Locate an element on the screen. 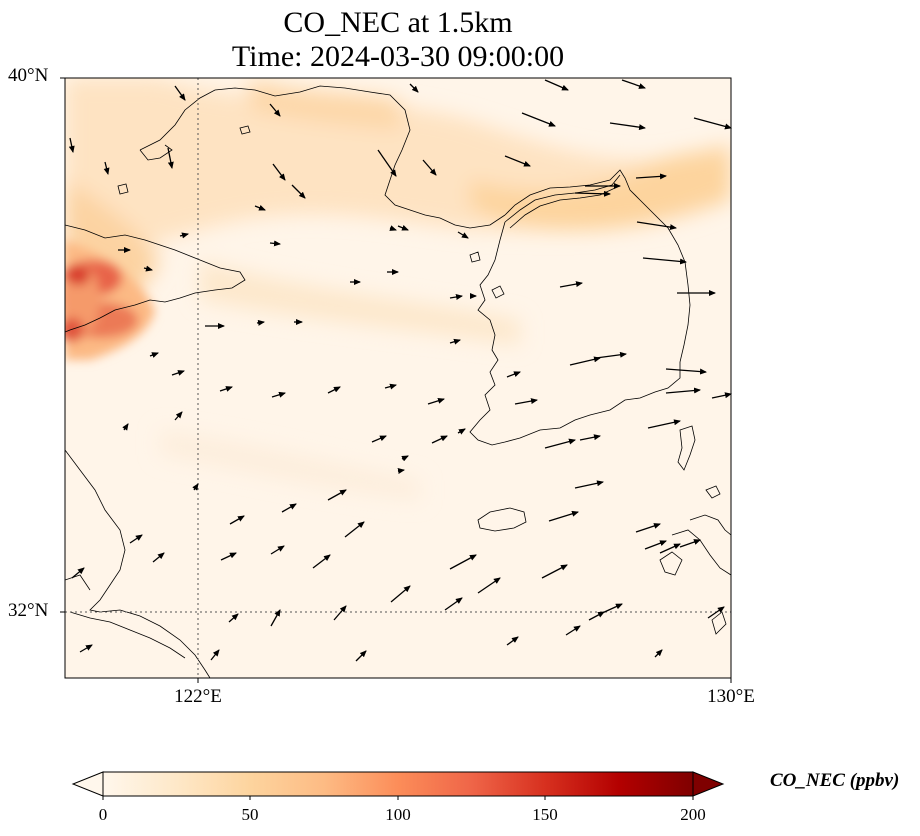 The width and height of the screenshot is (920, 836). lat-tick-label: 32°N is located at coordinates (28, 610).